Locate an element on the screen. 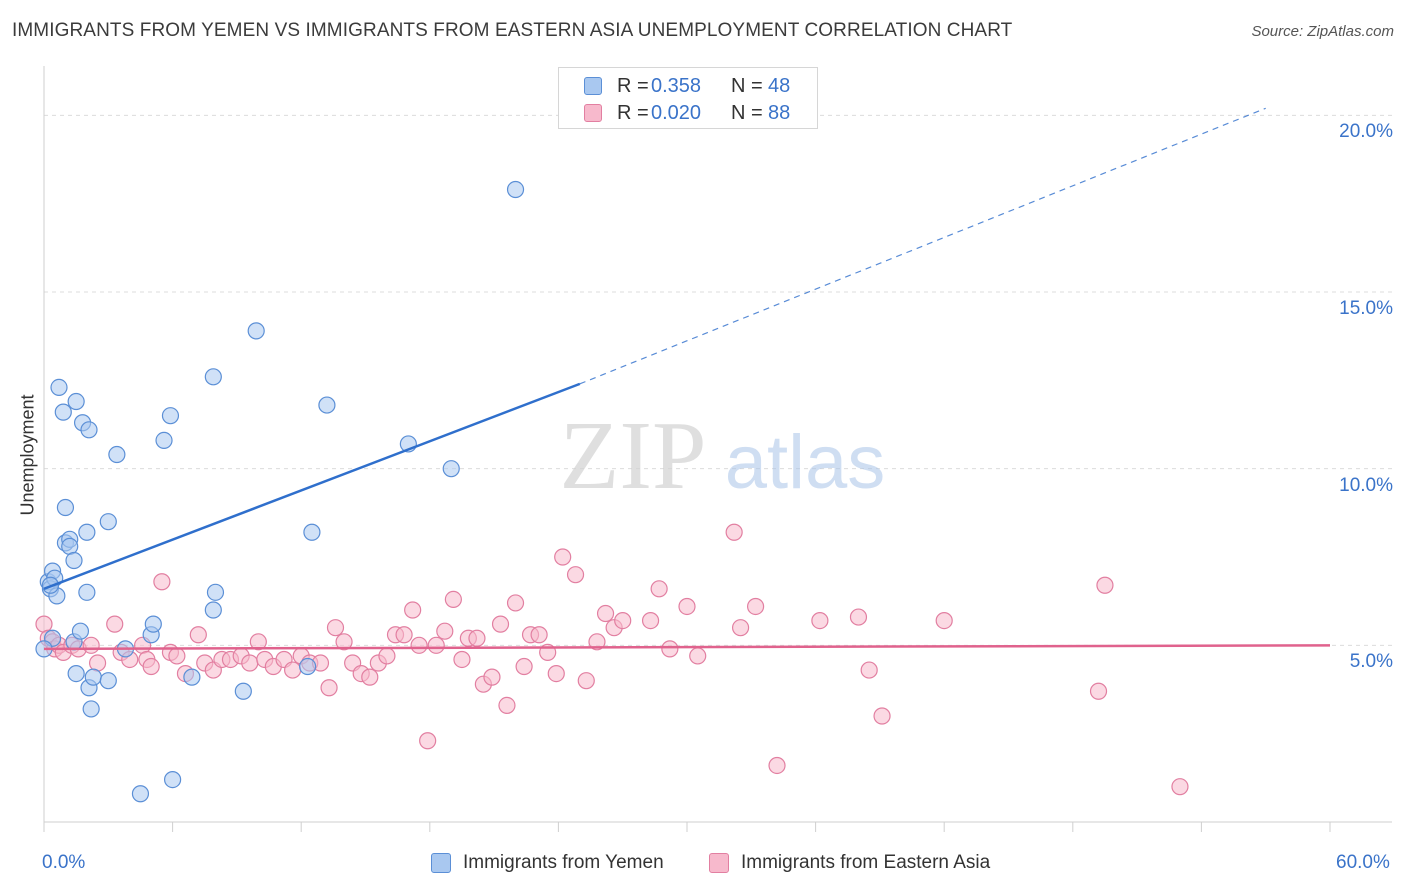 This screenshot has height=892, width=1406. y-tick-label: 20.0% is located at coordinates (1366, 132).